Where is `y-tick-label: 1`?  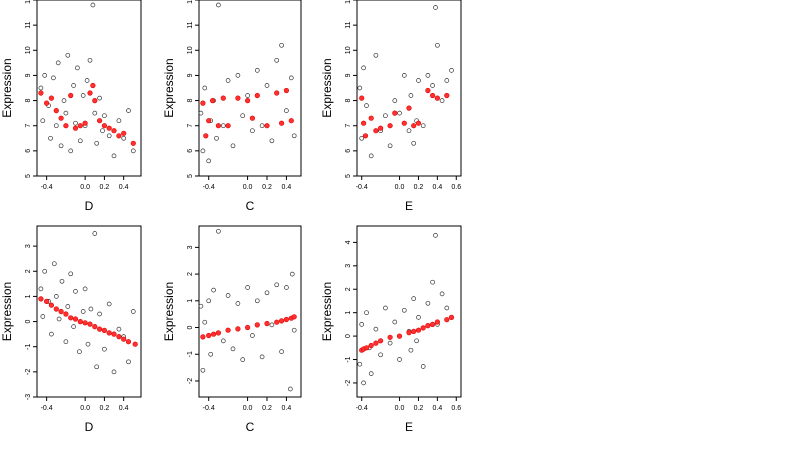
y-tick-label: 1 is located at coordinates (348, 313).